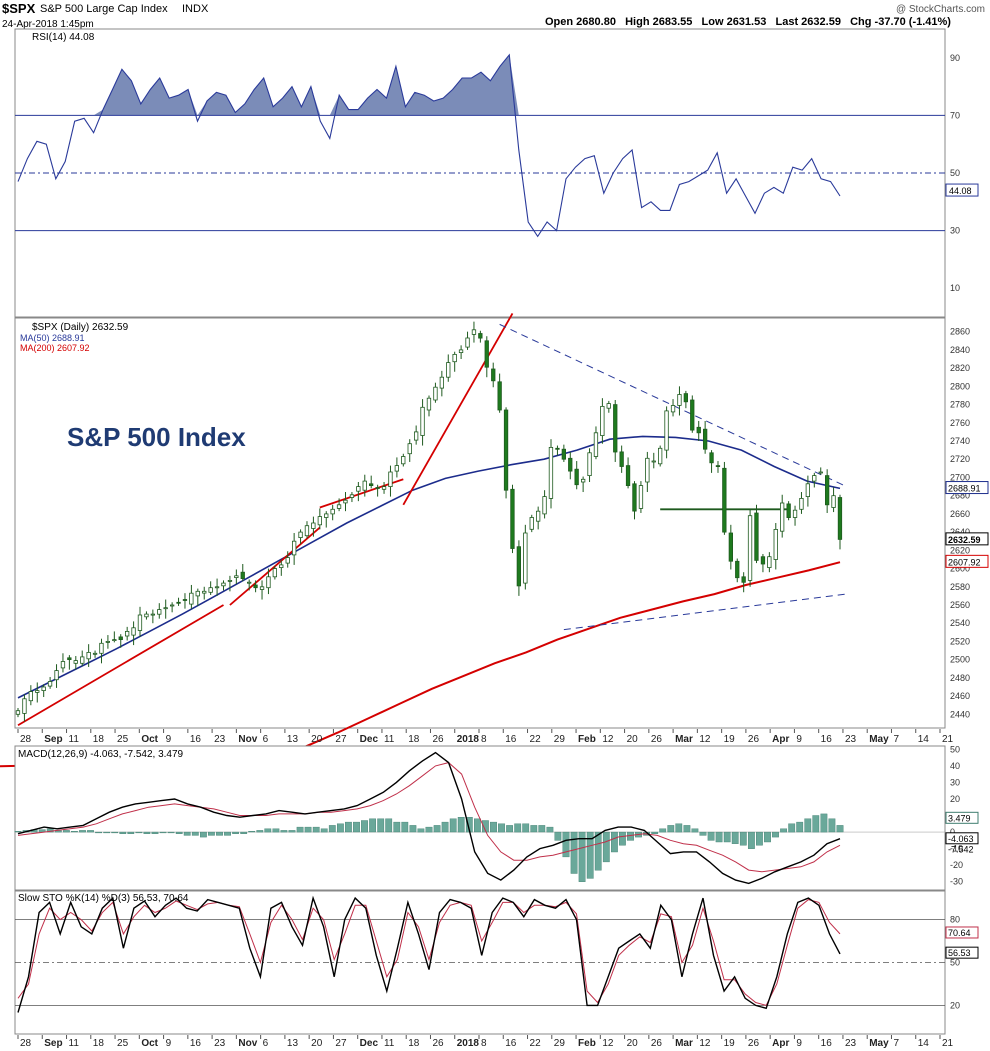 This screenshot has width=990, height=1051. Describe the element at coordinates (960, 386) in the screenshot. I see `price-tick-label: 2800` at that location.